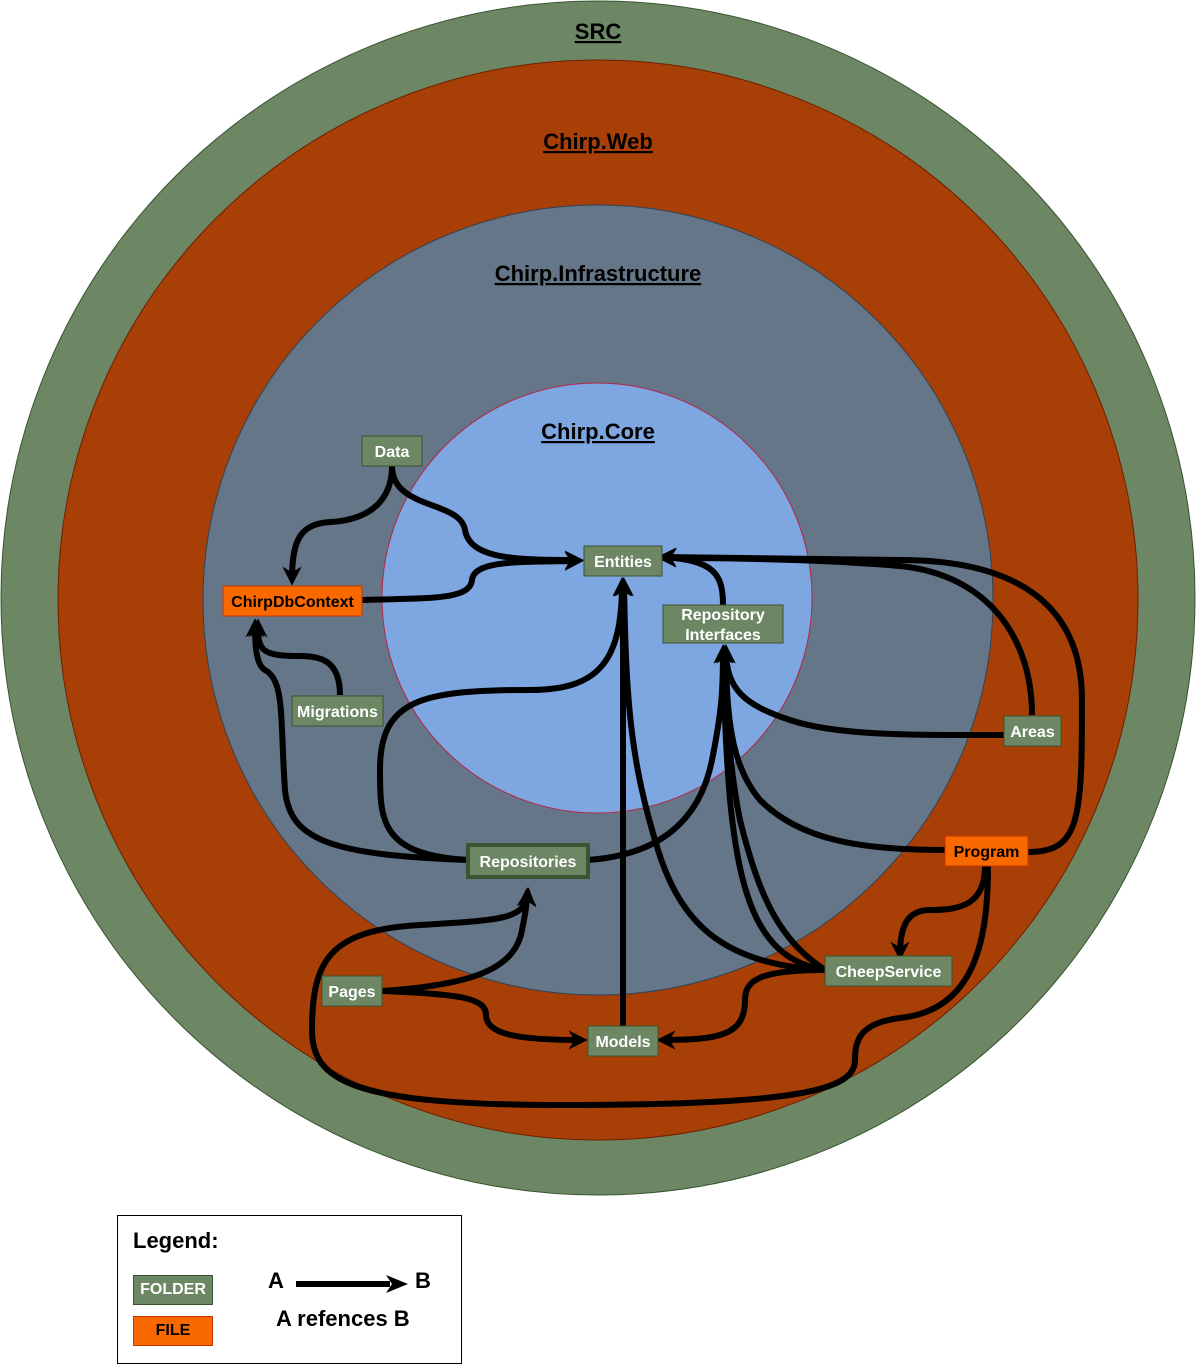 The height and width of the screenshot is (1366, 1197). I want to click on node-areas: Areas, so click(1032, 731).